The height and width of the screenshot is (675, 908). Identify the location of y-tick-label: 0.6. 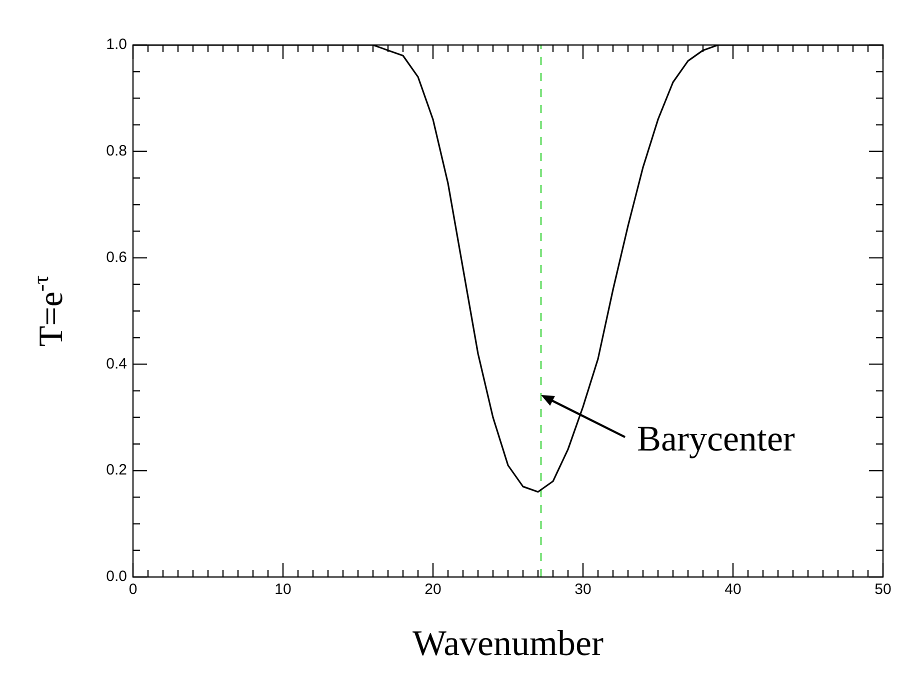
(116, 257).